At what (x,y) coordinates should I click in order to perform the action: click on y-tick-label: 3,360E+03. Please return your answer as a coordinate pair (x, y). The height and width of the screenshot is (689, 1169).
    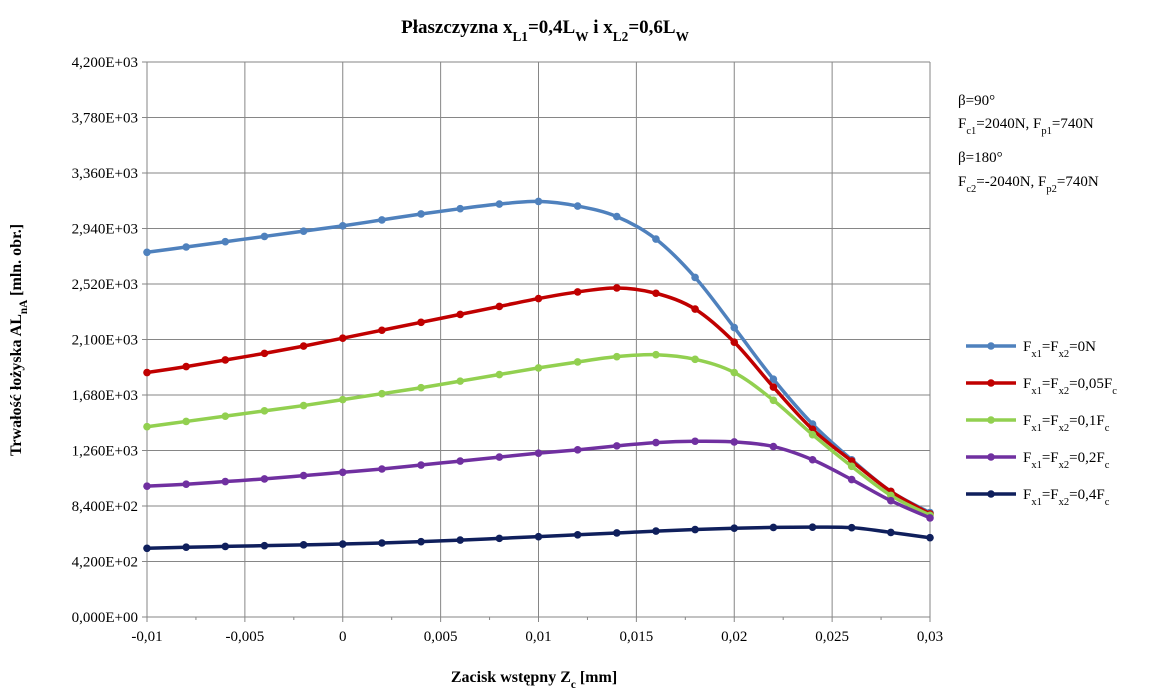
    Looking at the image, I should click on (105, 174).